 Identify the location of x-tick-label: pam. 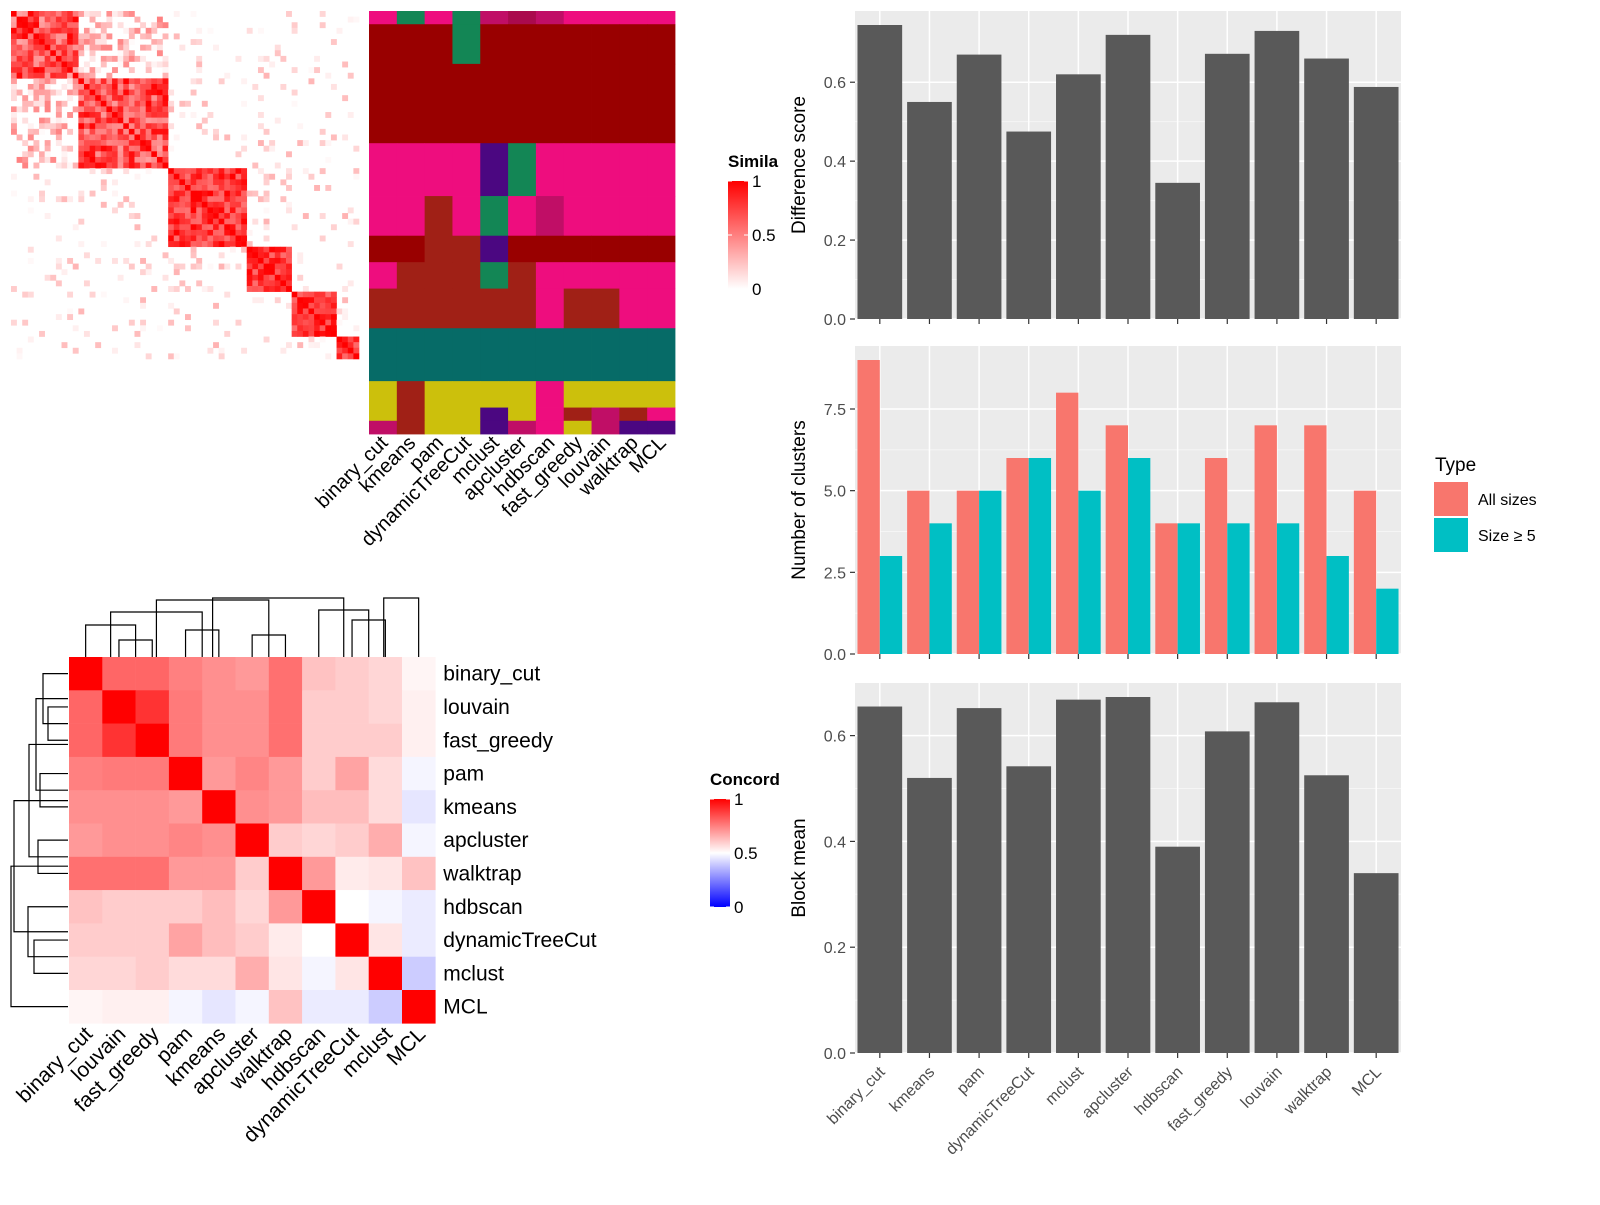
(971, 1081).